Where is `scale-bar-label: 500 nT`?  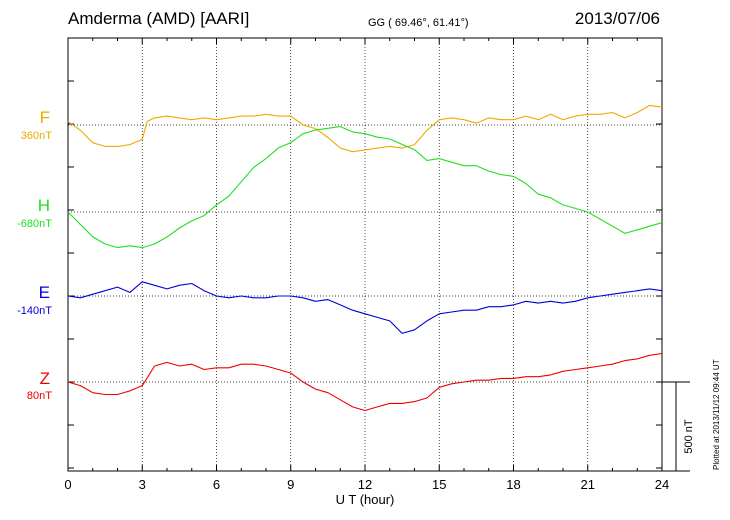
scale-bar-label: 500 nT is located at coordinates (689, 436).